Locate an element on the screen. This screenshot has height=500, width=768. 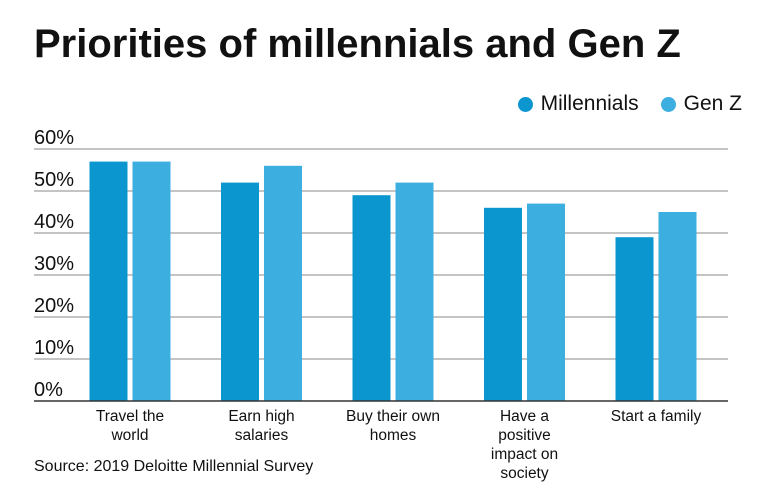
legend-item-millennials: Millennials is located at coordinates (578, 104).